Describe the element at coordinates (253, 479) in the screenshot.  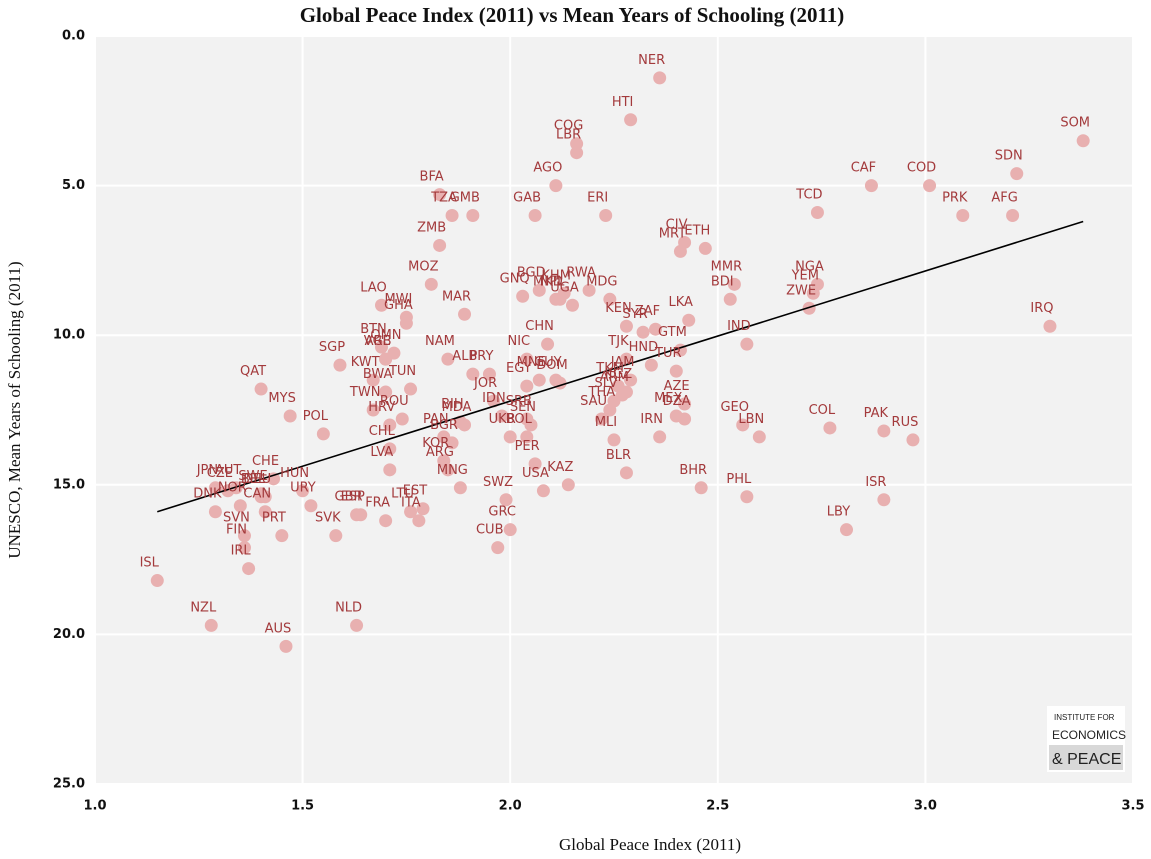
I see `point-label: BEL` at that location.